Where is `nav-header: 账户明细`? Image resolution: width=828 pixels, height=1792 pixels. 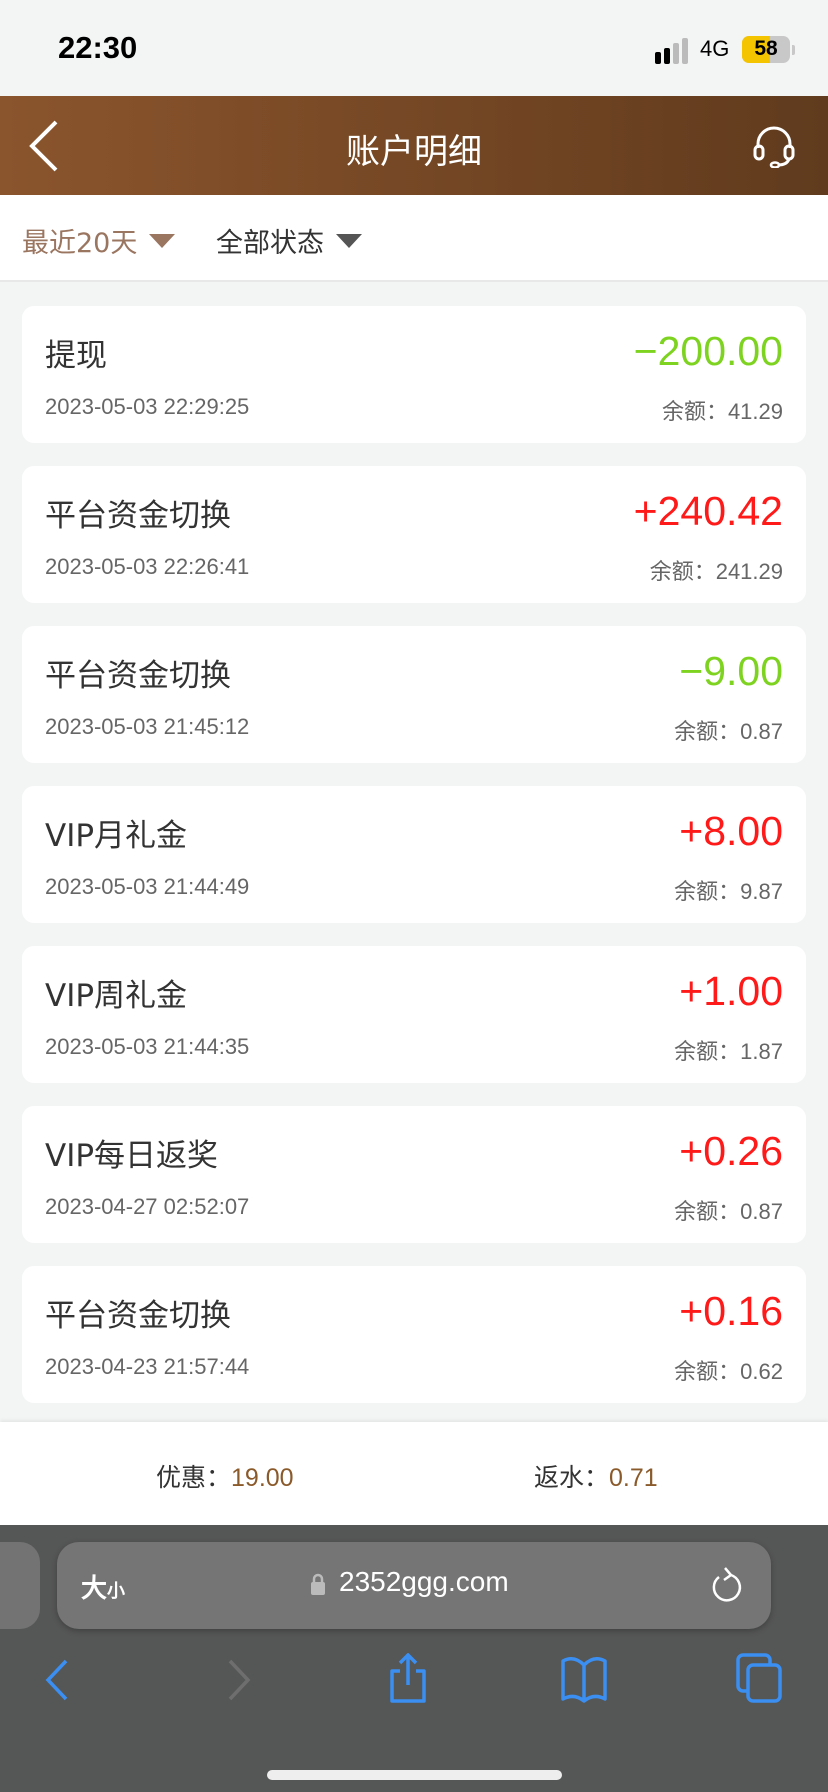 nav-header: 账户明细 is located at coordinates (414, 145).